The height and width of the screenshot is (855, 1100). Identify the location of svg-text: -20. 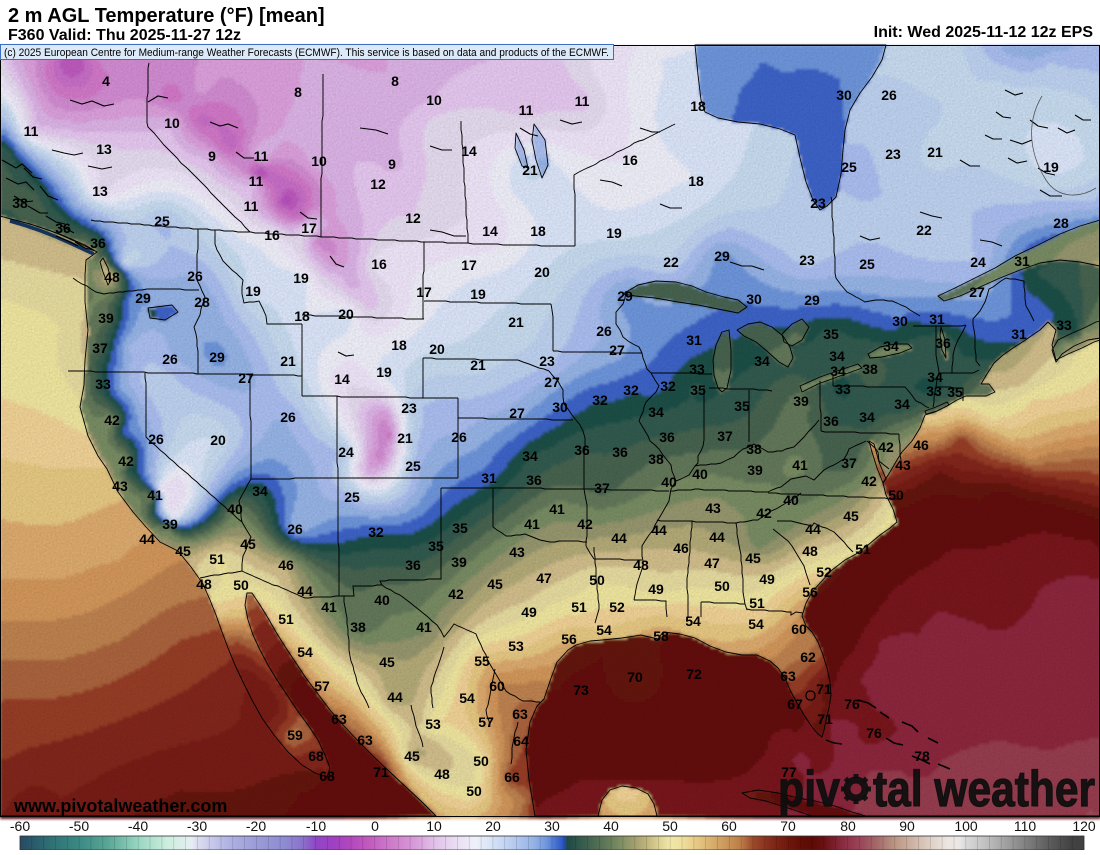
(256, 826).